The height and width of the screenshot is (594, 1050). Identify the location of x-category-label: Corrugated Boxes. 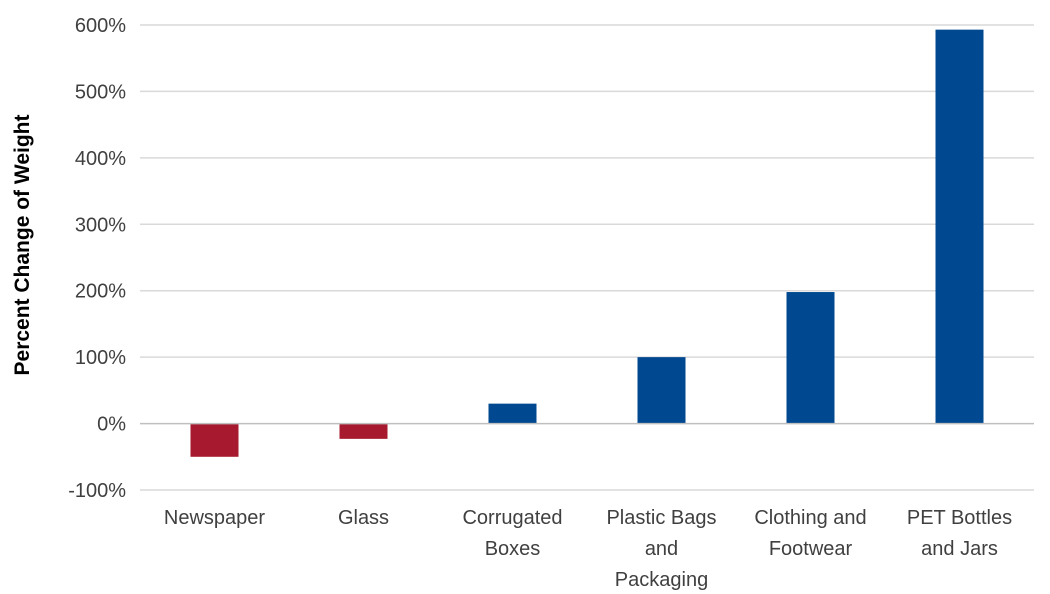
(512, 533).